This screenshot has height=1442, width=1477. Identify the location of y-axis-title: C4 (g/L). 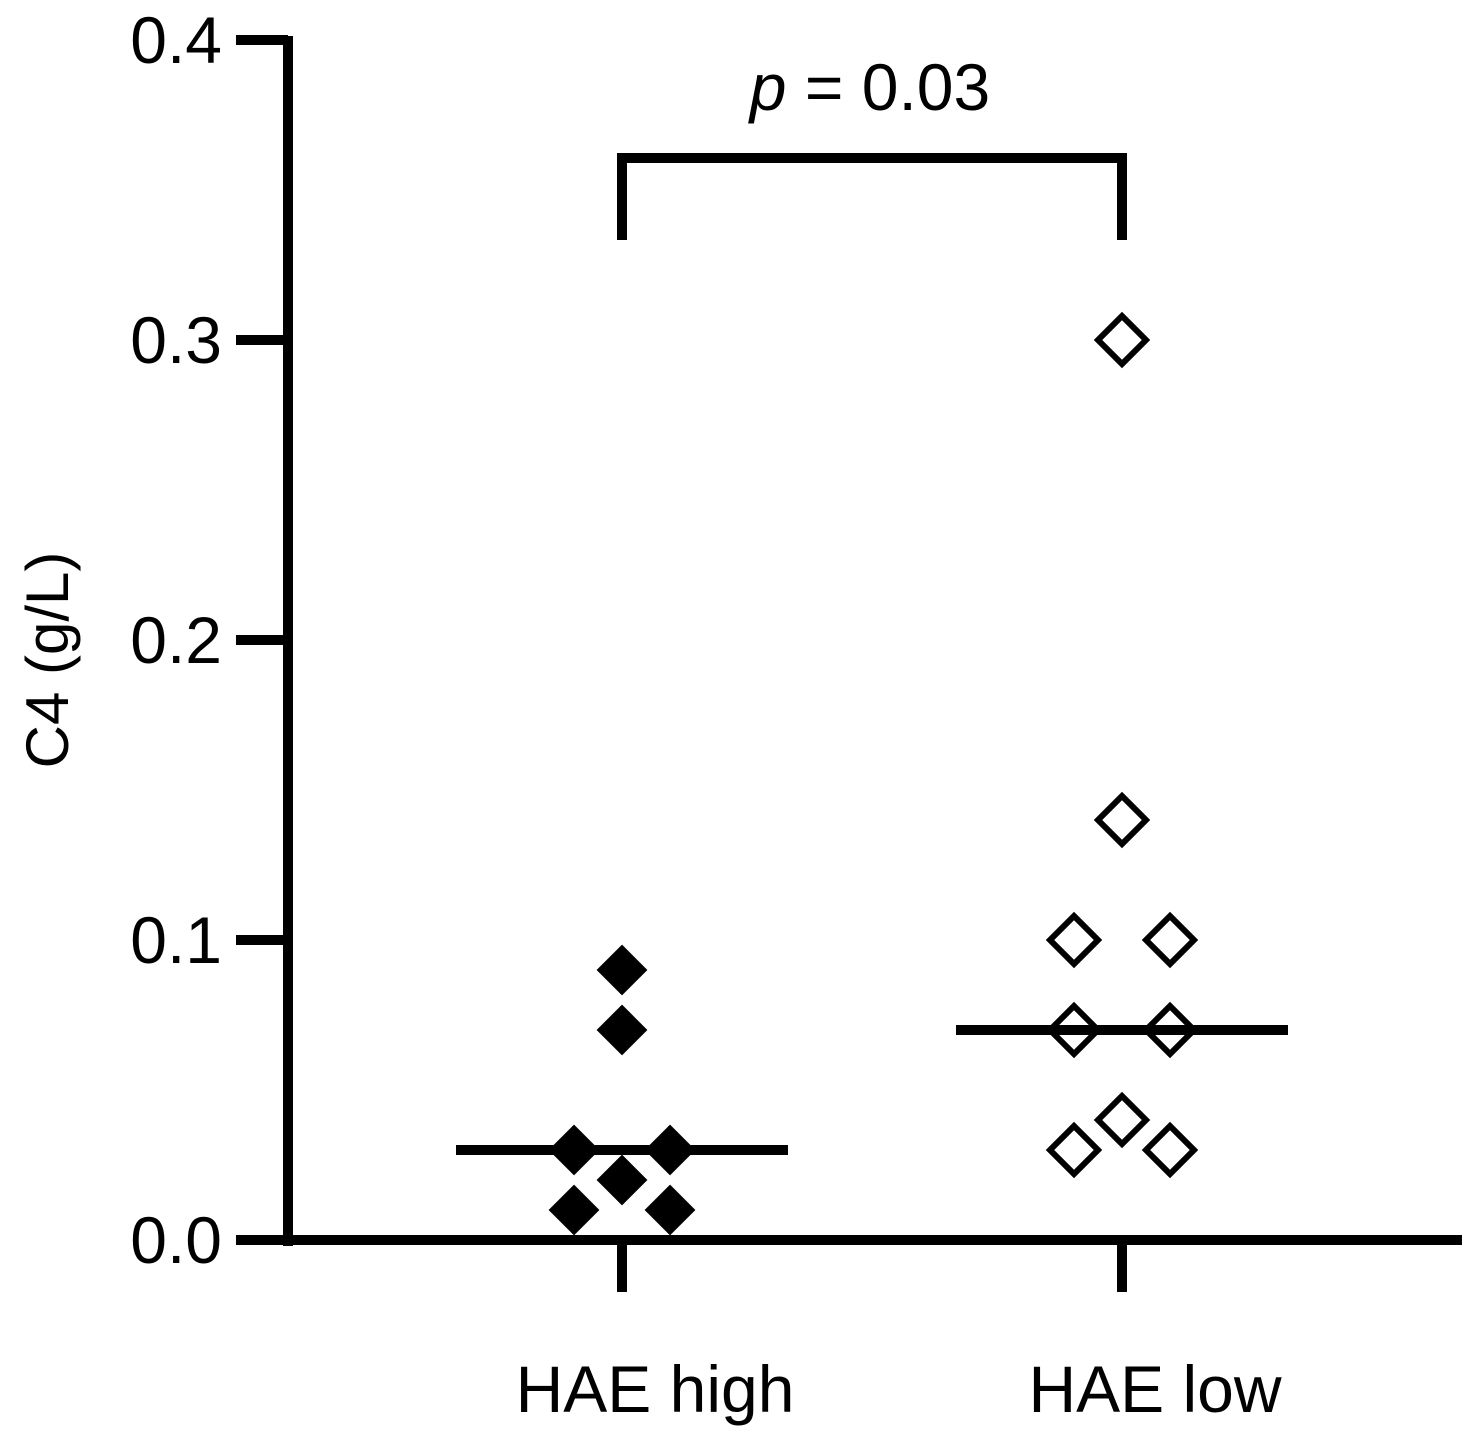
(47, 660).